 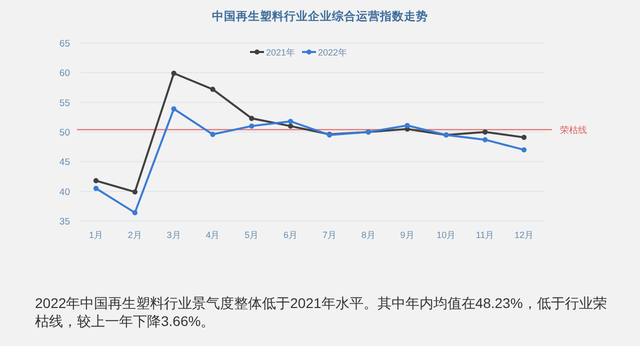 What do you see at coordinates (291, 235) in the screenshot?
I see `x-tick-label: 6月` at bounding box center [291, 235].